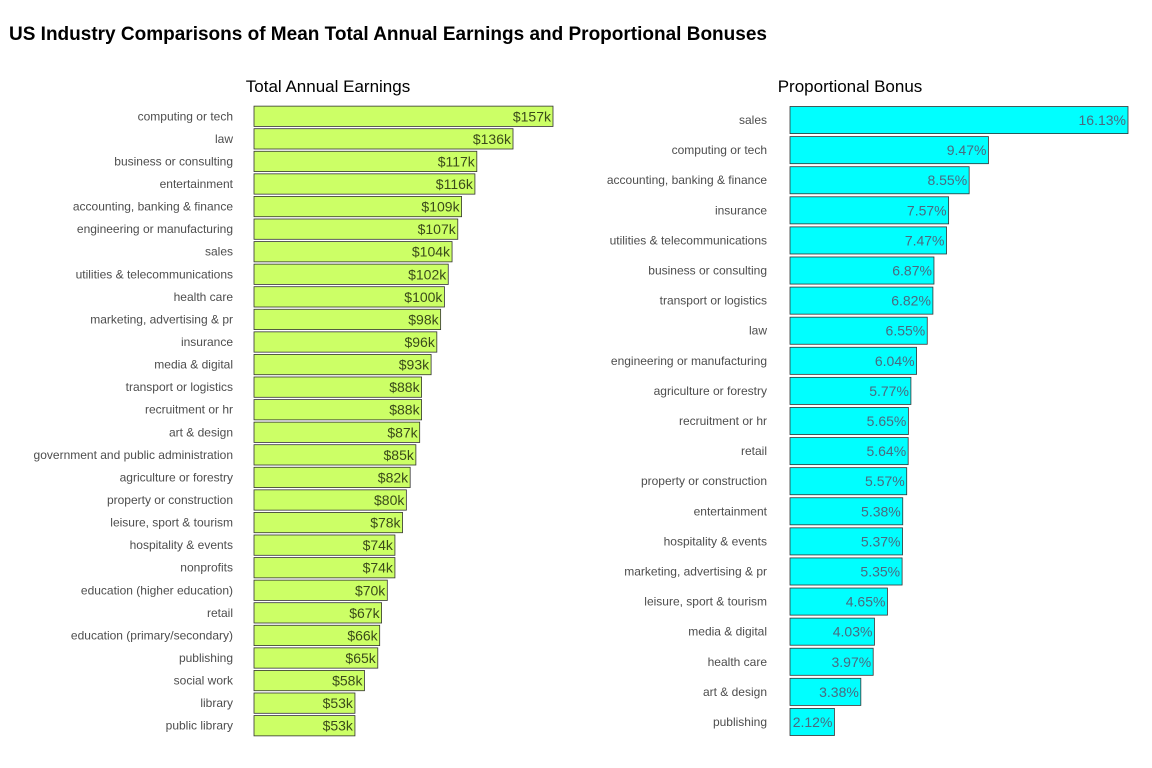  What do you see at coordinates (155, 229) in the screenshot?
I see `earnings-category-label: engineering or manufacturing` at bounding box center [155, 229].